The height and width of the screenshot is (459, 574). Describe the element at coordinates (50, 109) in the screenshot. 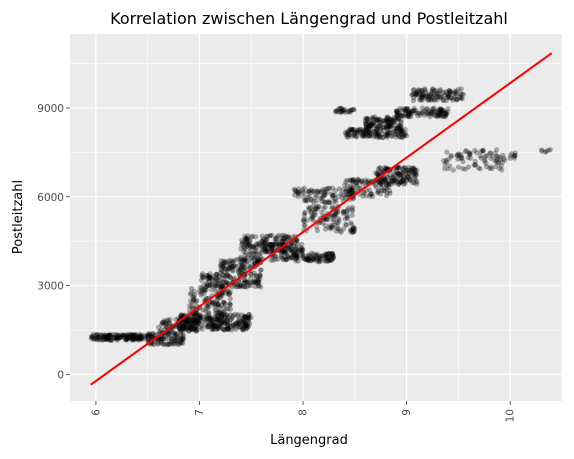

I see `y-tick-label: 9000` at that location.